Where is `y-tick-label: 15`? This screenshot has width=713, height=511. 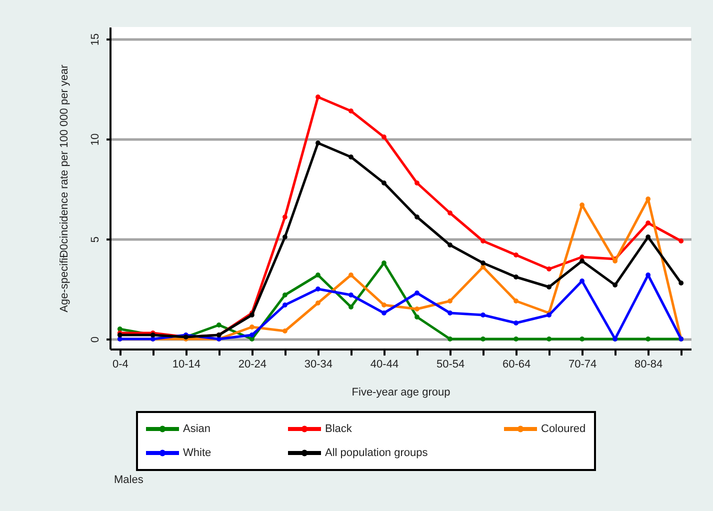
y-tick-label: 15 is located at coordinates (96, 39).